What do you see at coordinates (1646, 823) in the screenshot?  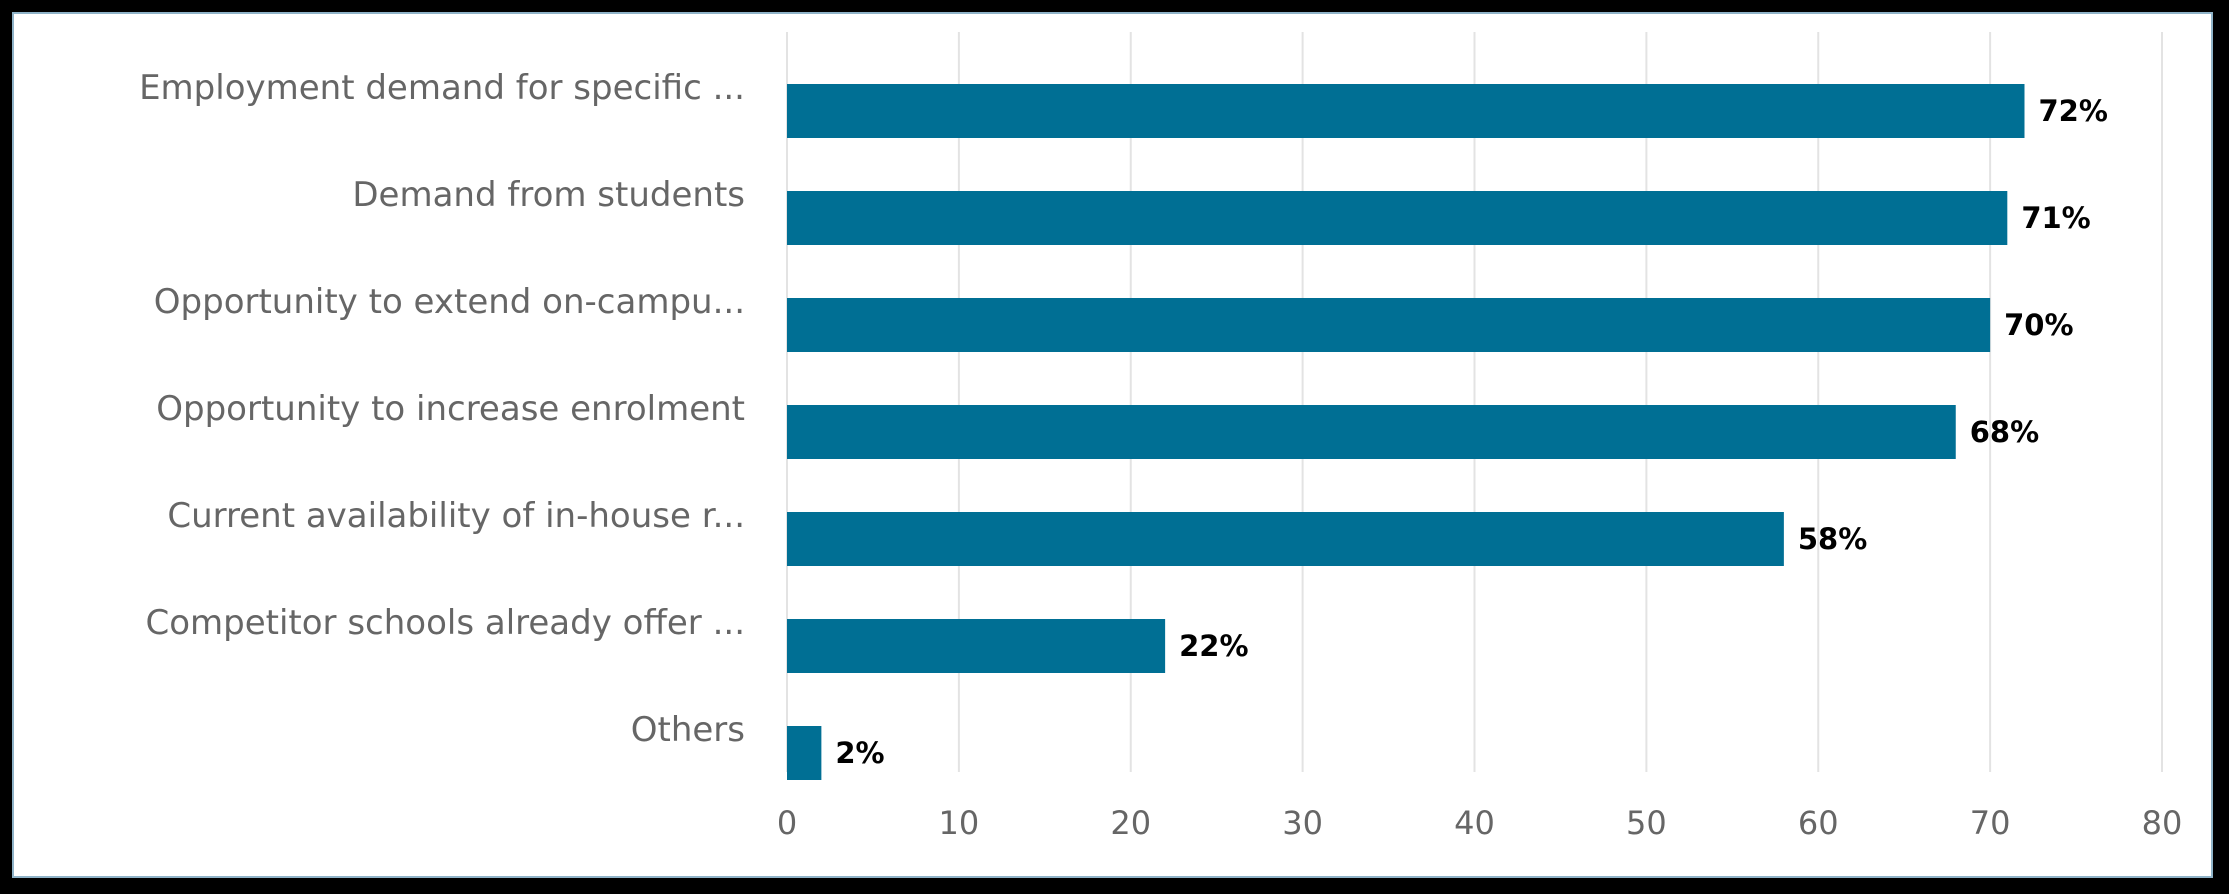 I see `x-tick-label-50: 50` at bounding box center [1646, 823].